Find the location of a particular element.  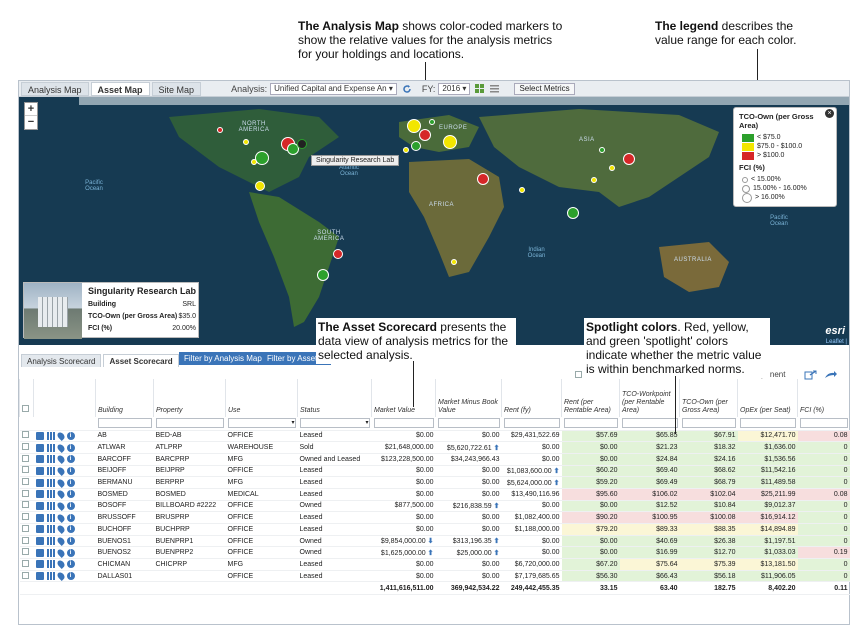

col-tco-workpoint: TCO-Workpoint (per Rentable Area) is located at coordinates (649, 398).